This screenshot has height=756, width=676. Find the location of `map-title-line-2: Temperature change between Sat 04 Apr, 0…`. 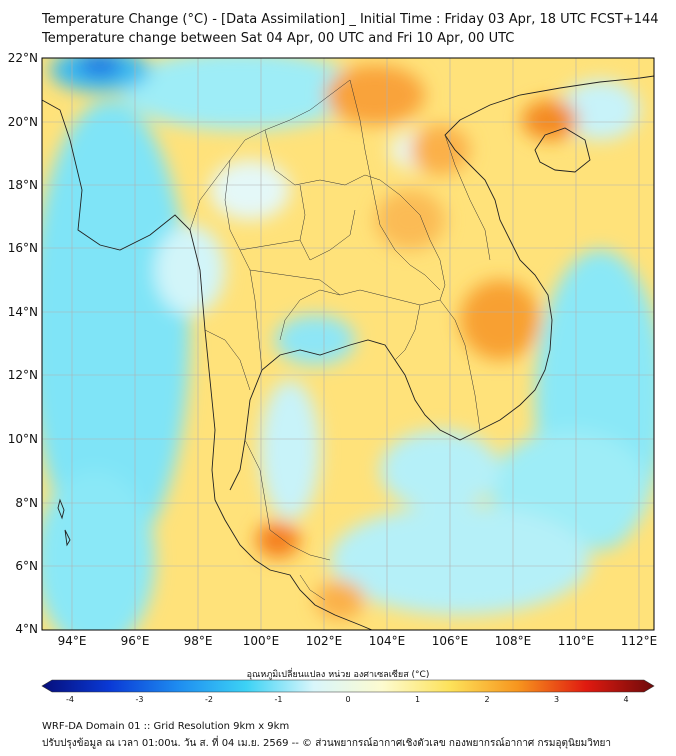

map-title-line-2: Temperature change between Sat 04 Apr, 0… is located at coordinates (278, 38).